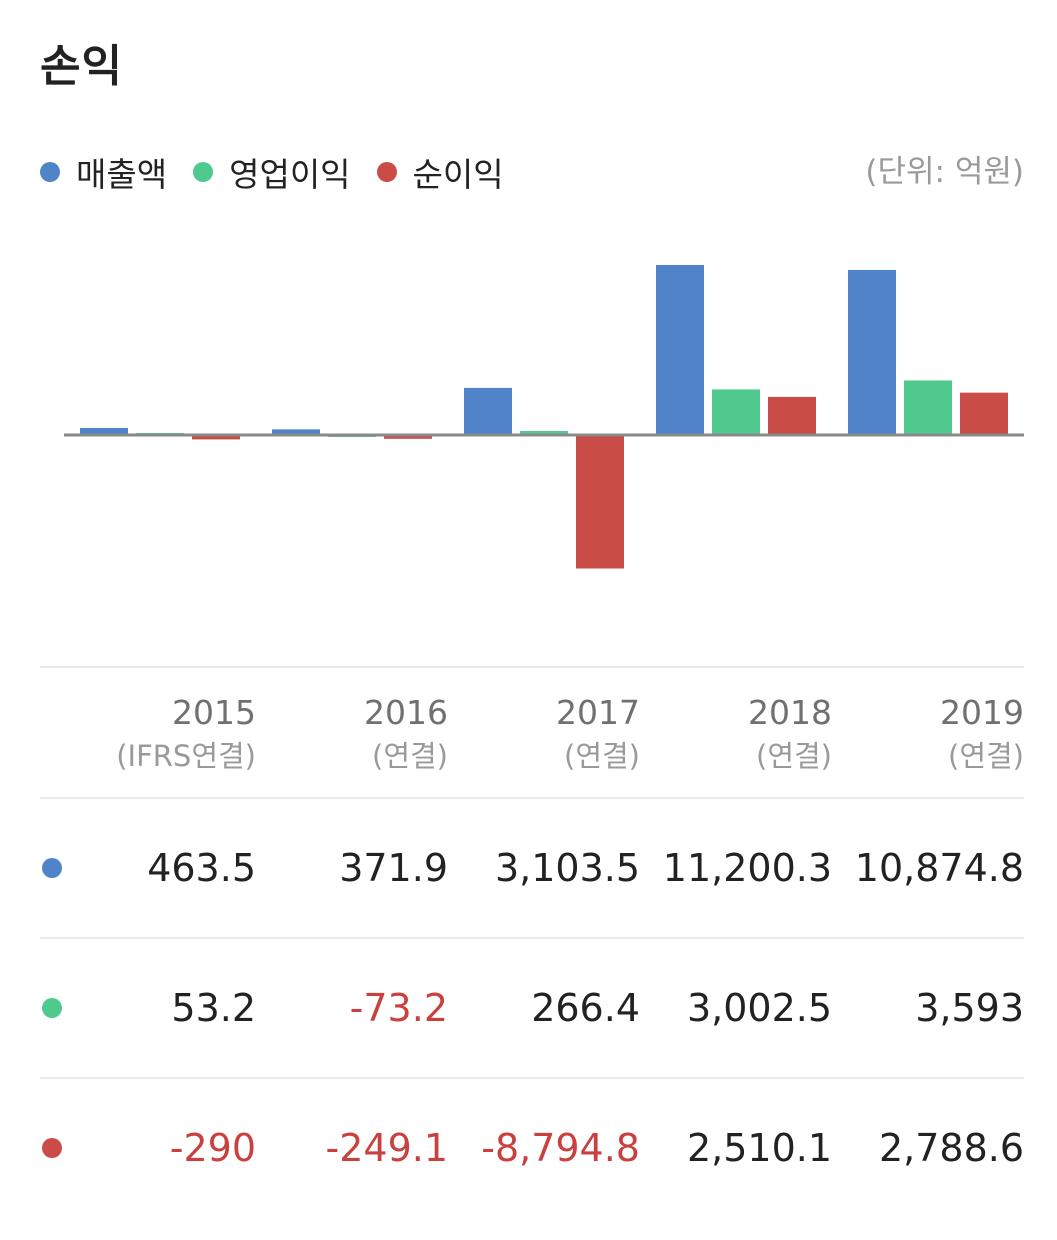 The image size is (1057, 1240). I want to click on year-column-header: 2017 (연결), so click(545, 733).